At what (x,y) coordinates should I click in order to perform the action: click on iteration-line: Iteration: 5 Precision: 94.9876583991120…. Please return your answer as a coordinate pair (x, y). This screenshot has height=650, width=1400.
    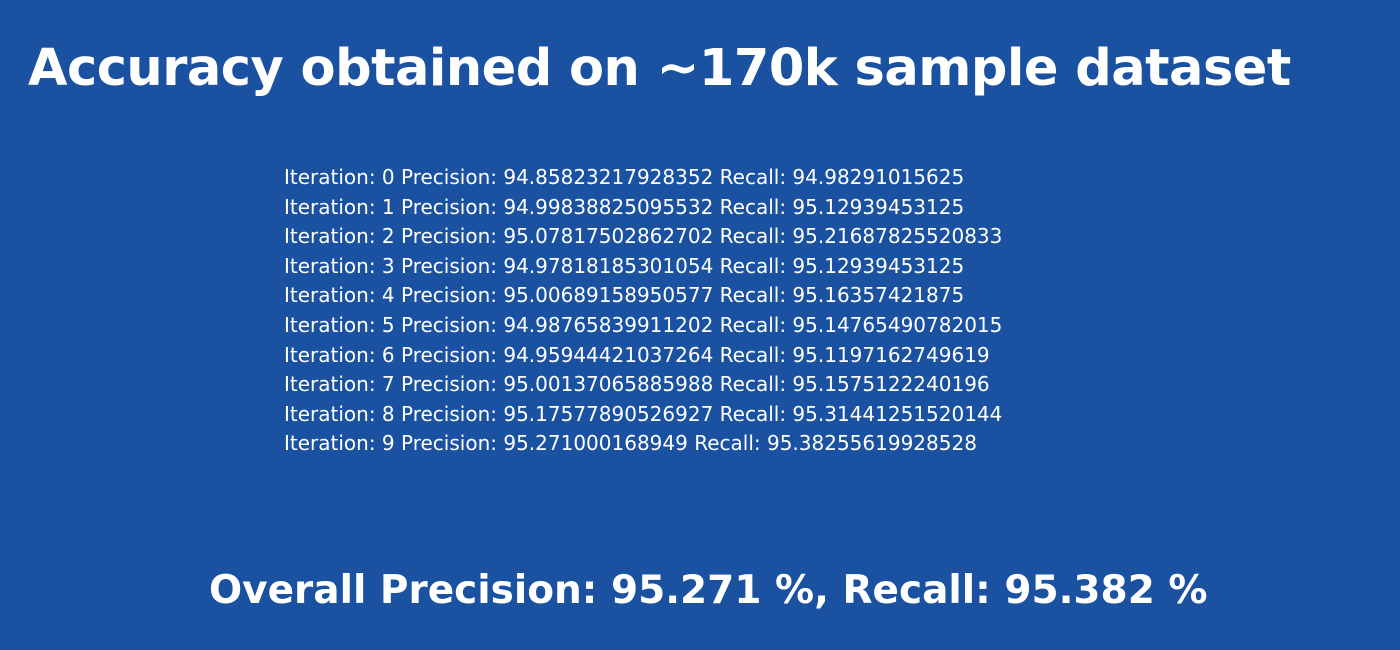
    Looking at the image, I should click on (643, 324).